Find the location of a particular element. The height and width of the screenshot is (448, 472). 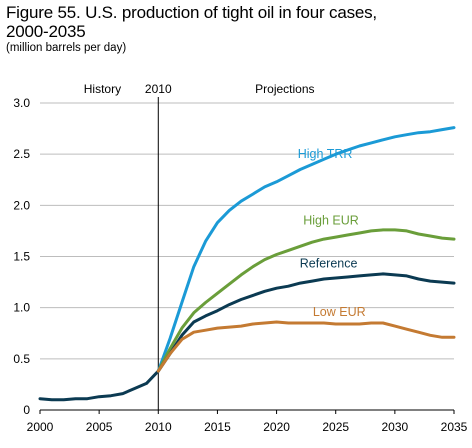

annotations: History 2010 Projections is located at coordinates (199, 89).